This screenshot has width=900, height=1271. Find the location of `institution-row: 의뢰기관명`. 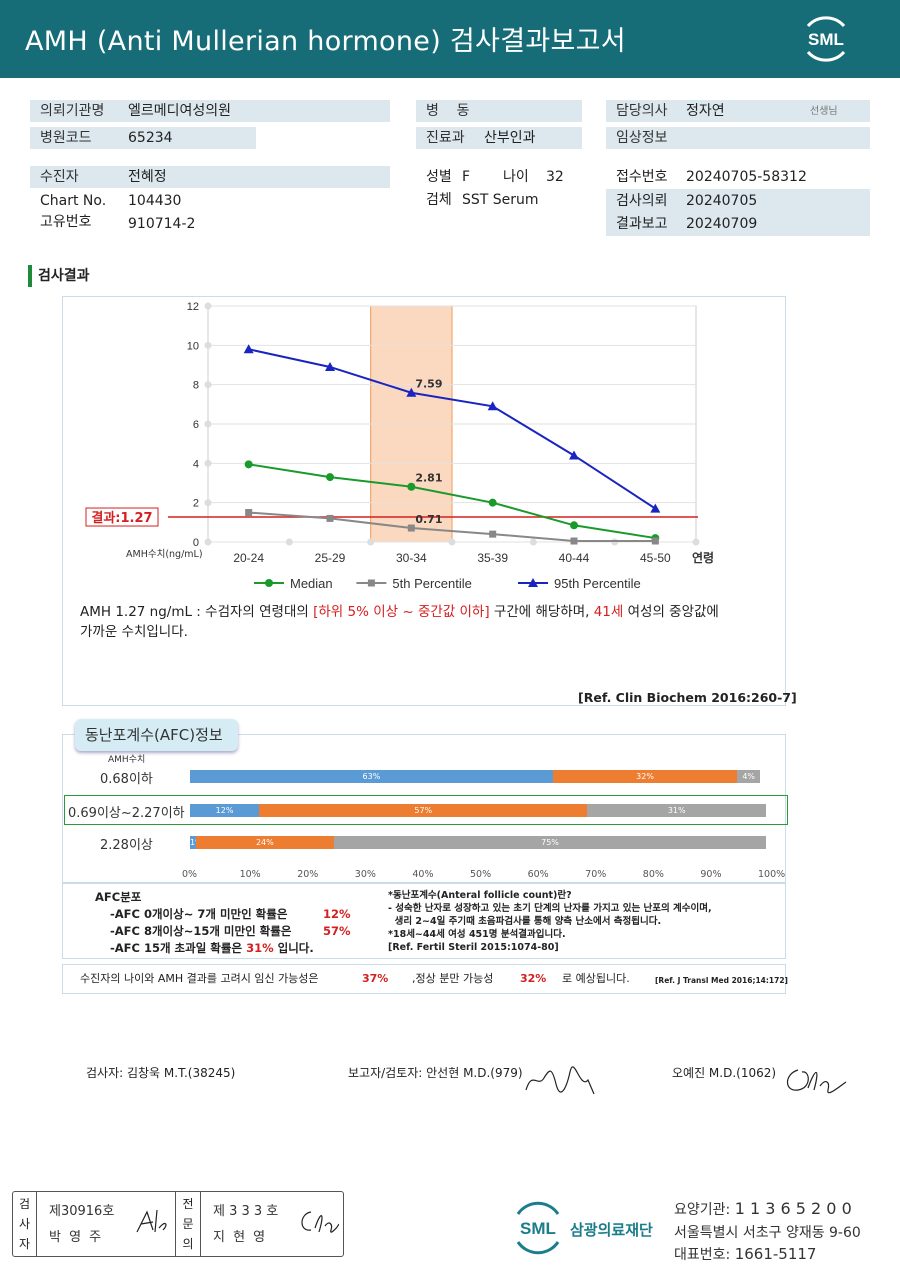

institution-row: 의뢰기관명 is located at coordinates (210, 111).